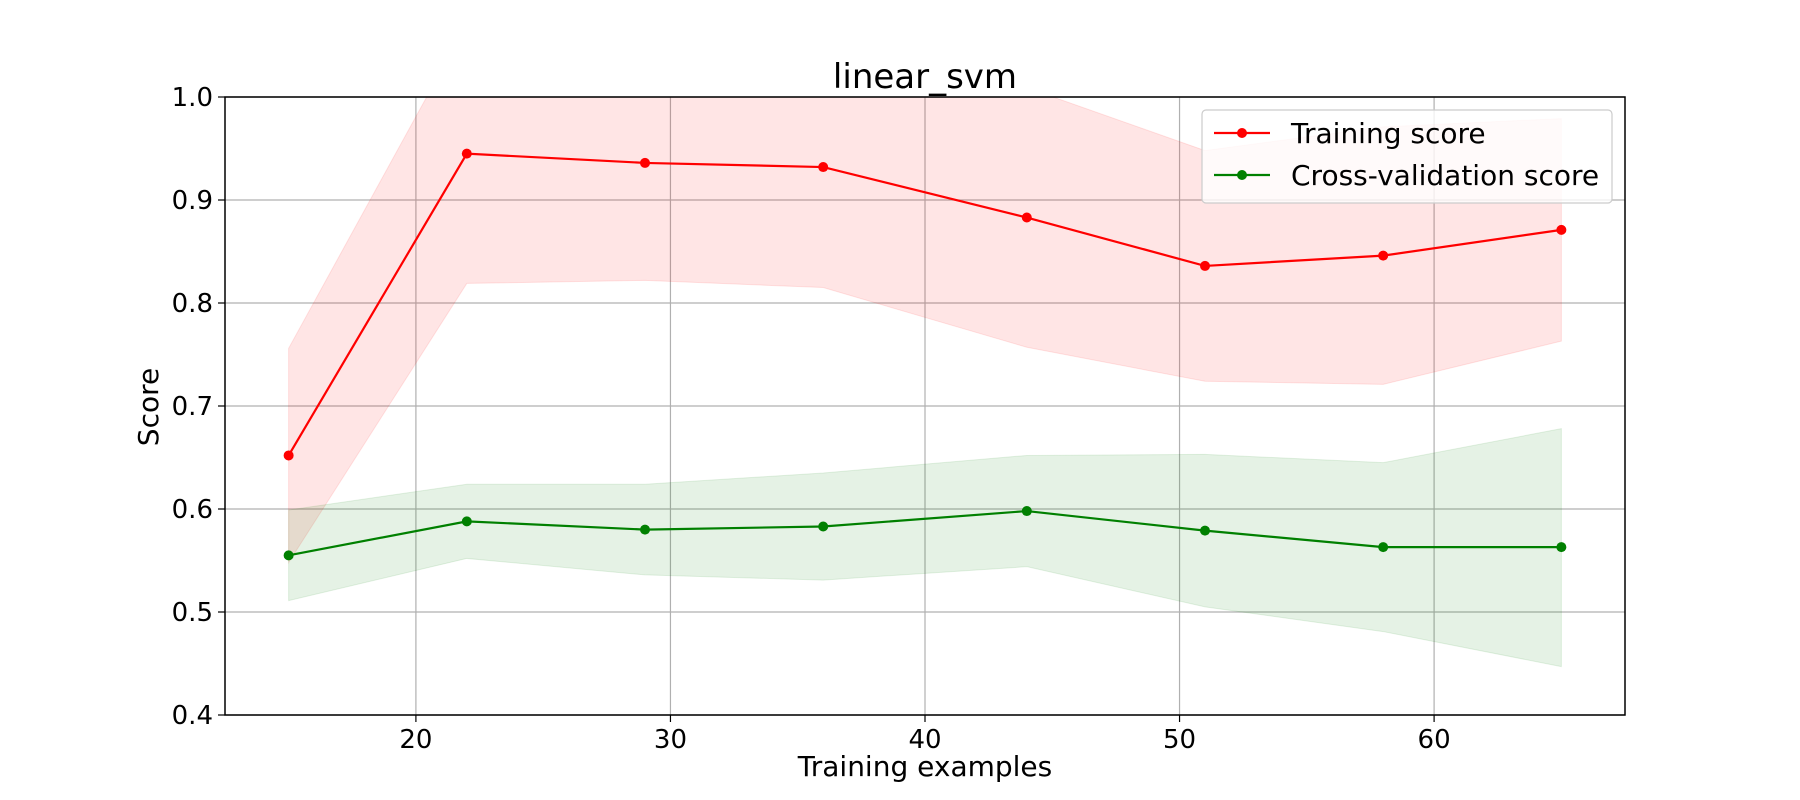  I want to click on y-tick-label: 0.5, so click(192, 613).